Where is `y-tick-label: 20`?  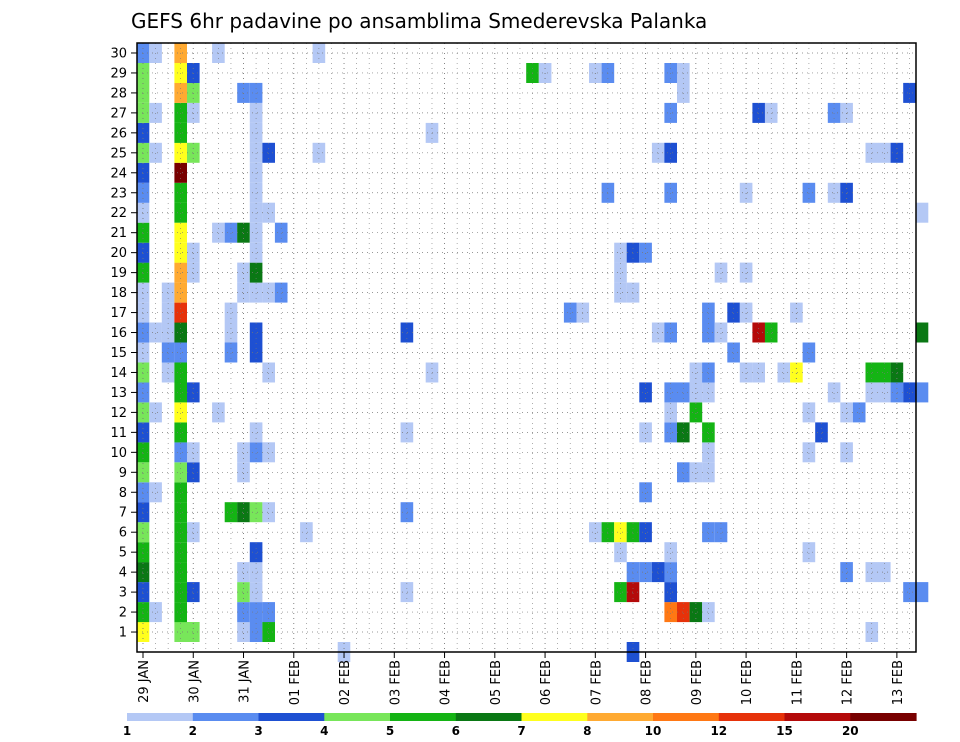
y-tick-label: 20 is located at coordinates (118, 253).